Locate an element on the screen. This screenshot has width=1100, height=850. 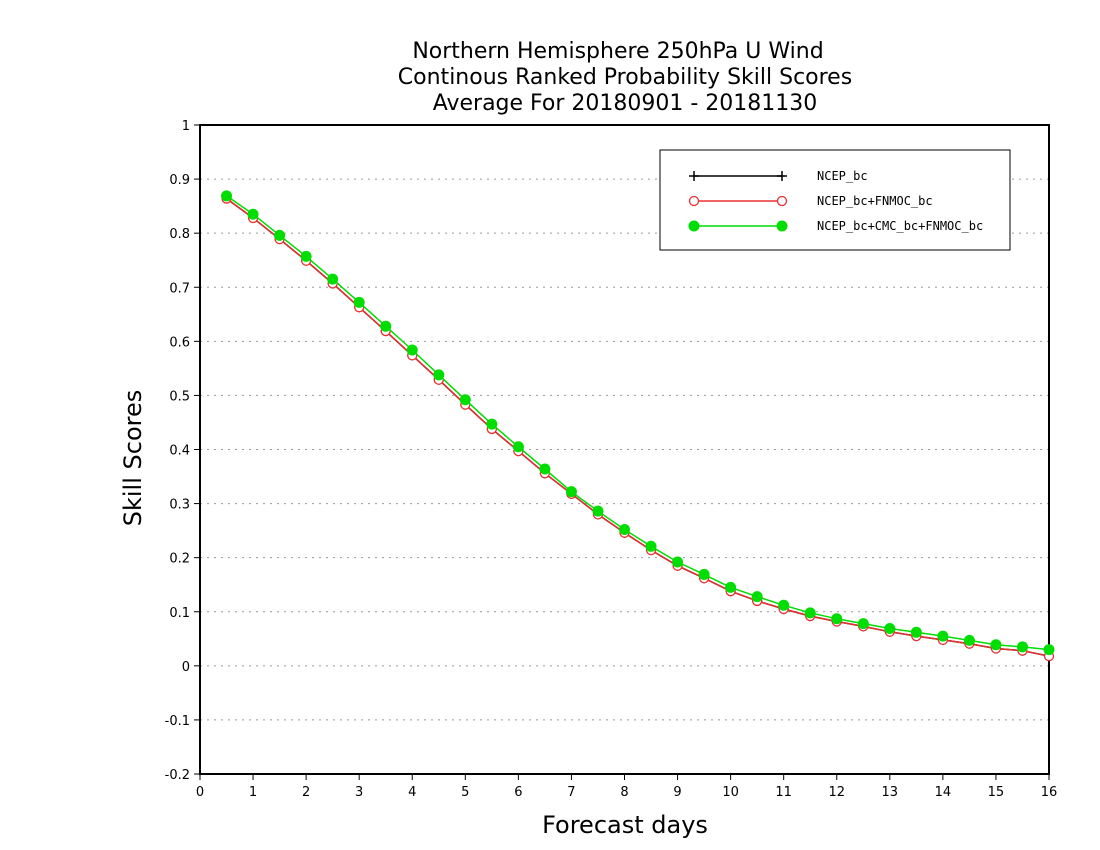
y-tick-label: -0.2 is located at coordinates (177, 775).